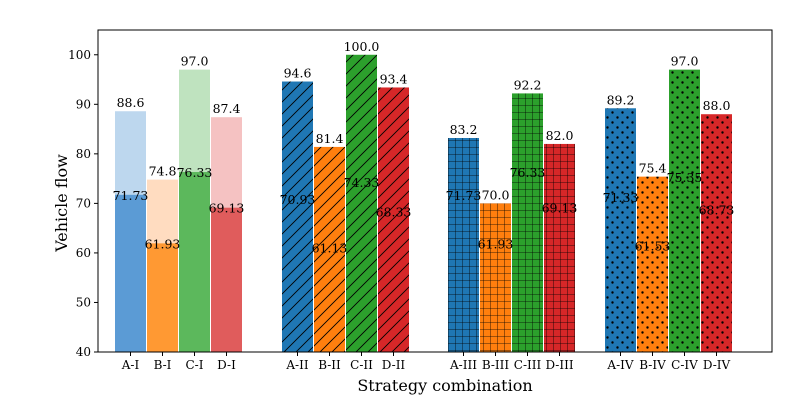  I want to click on bar-total-label: 93.4, so click(394, 78).